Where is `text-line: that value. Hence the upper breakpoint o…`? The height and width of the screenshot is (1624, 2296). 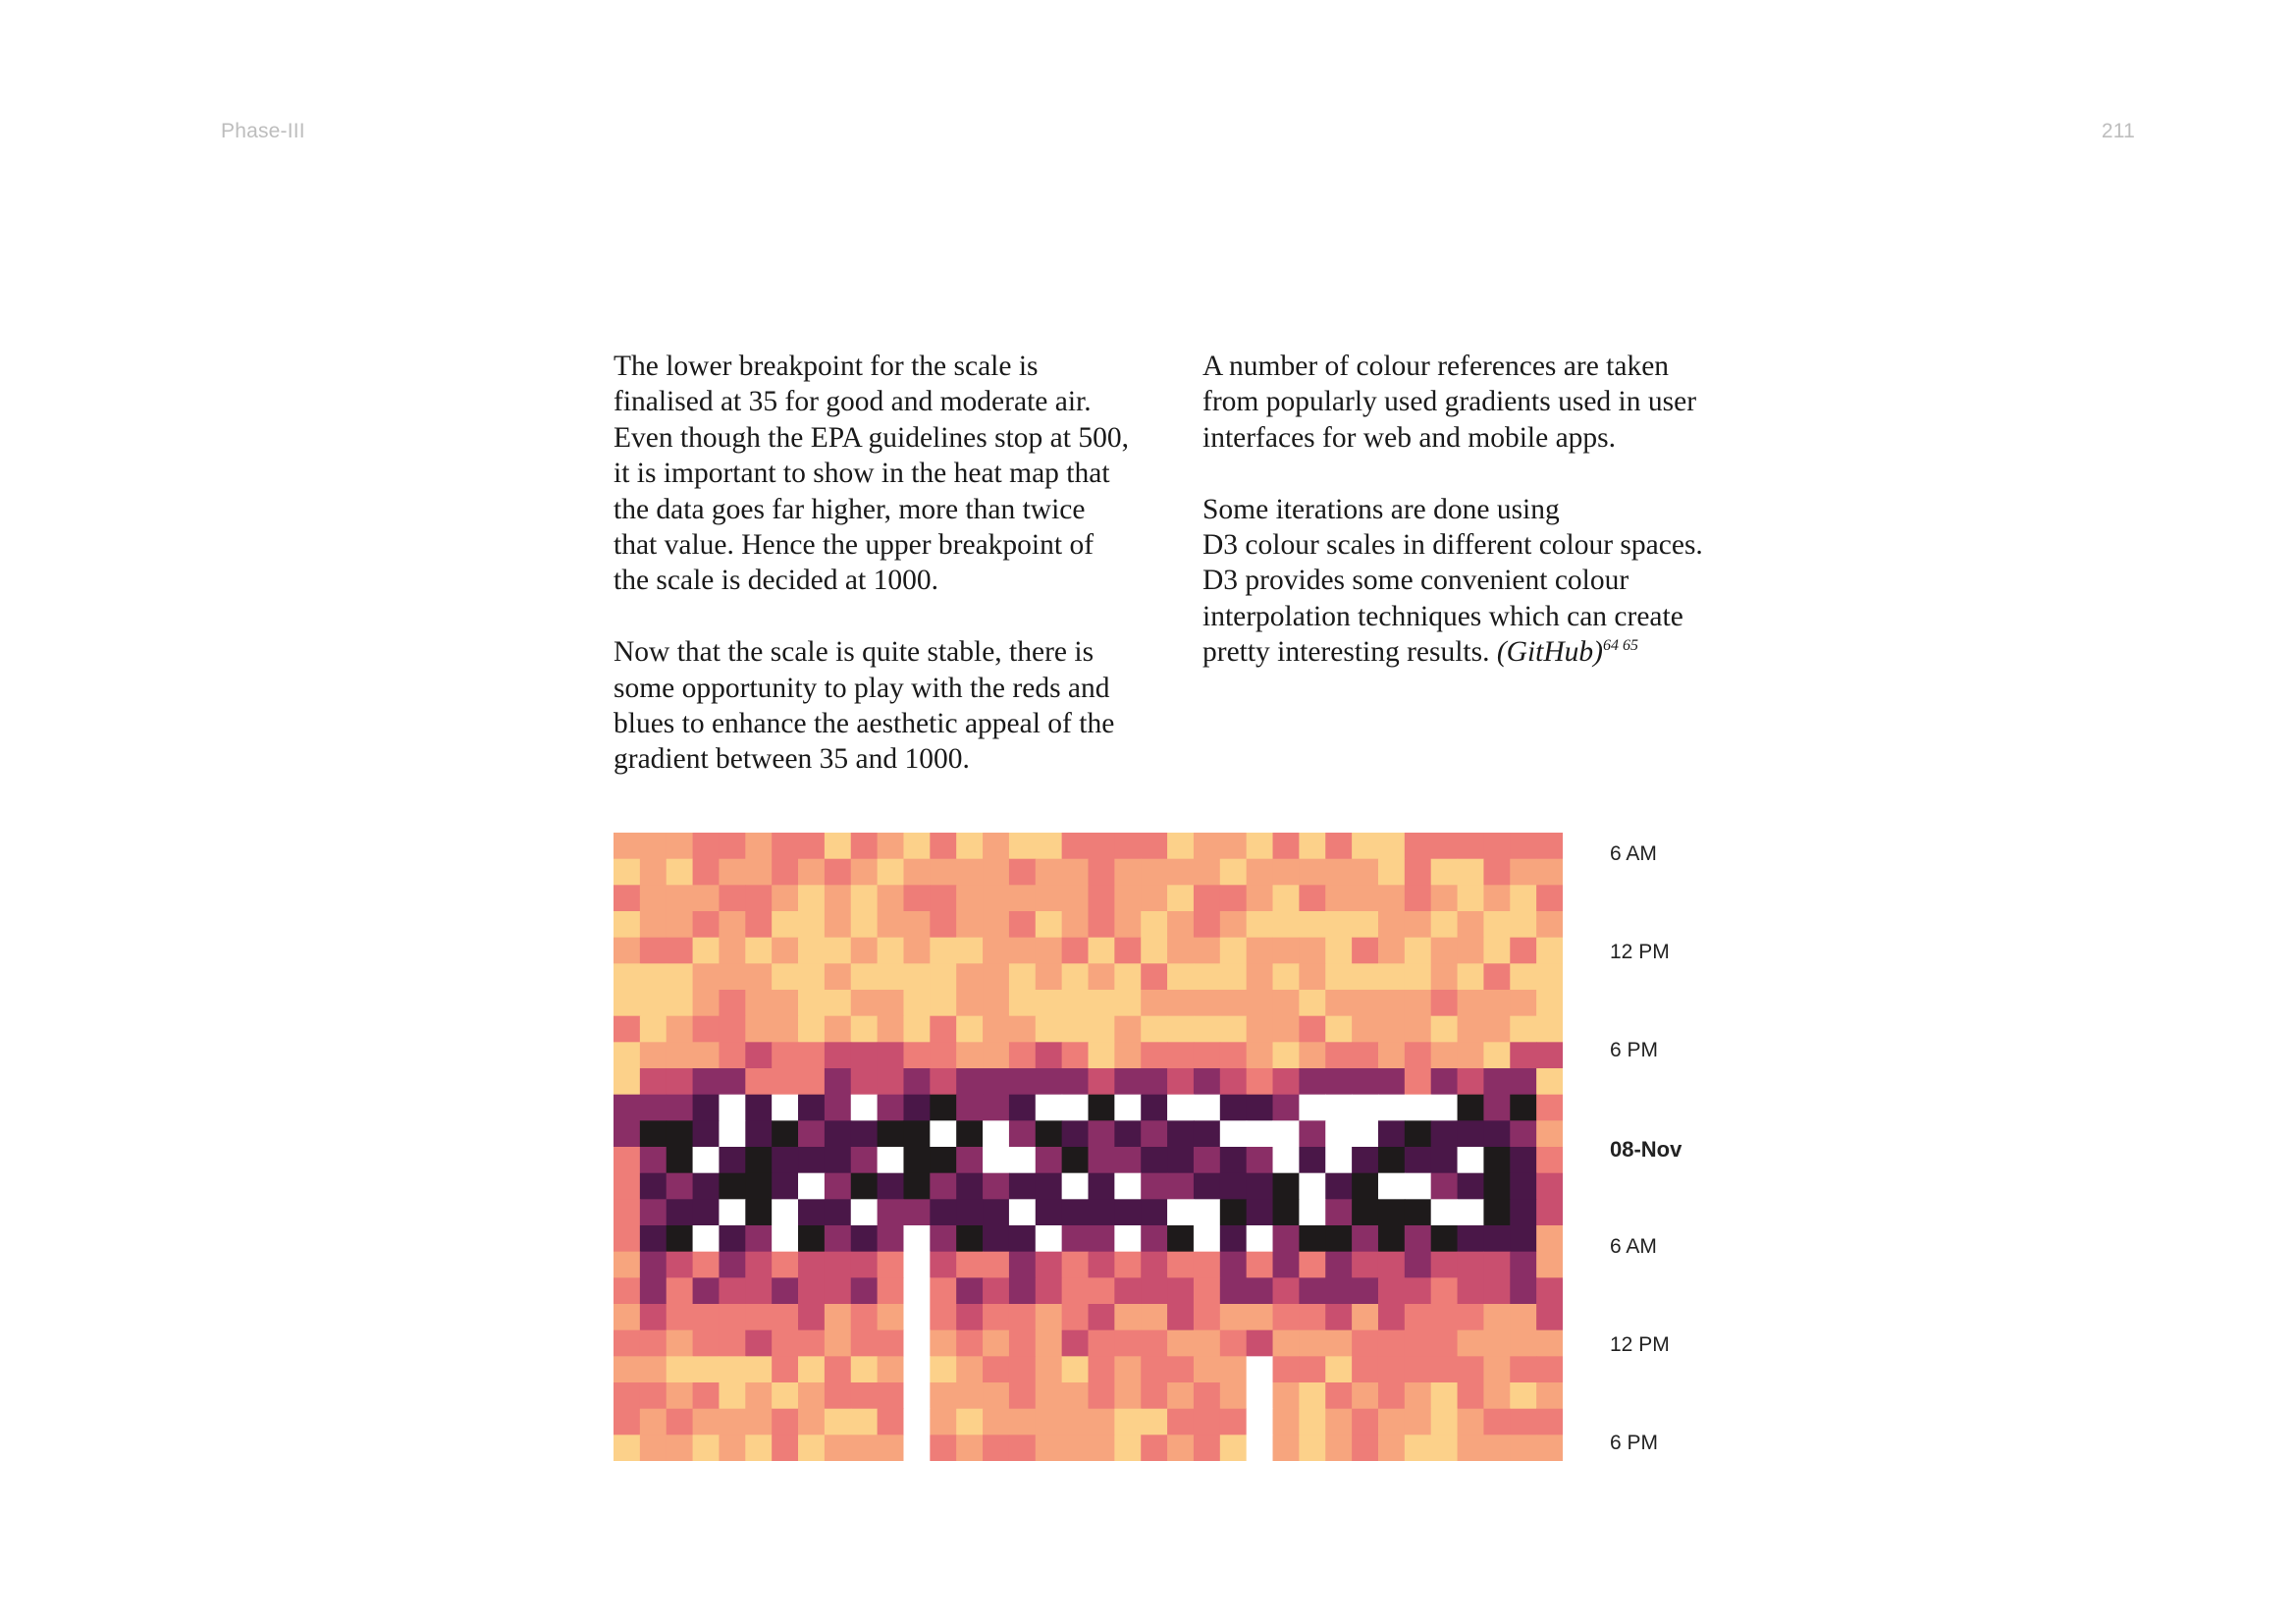
text-line: that value. Hence the upper breakpoint o… is located at coordinates (855, 545).